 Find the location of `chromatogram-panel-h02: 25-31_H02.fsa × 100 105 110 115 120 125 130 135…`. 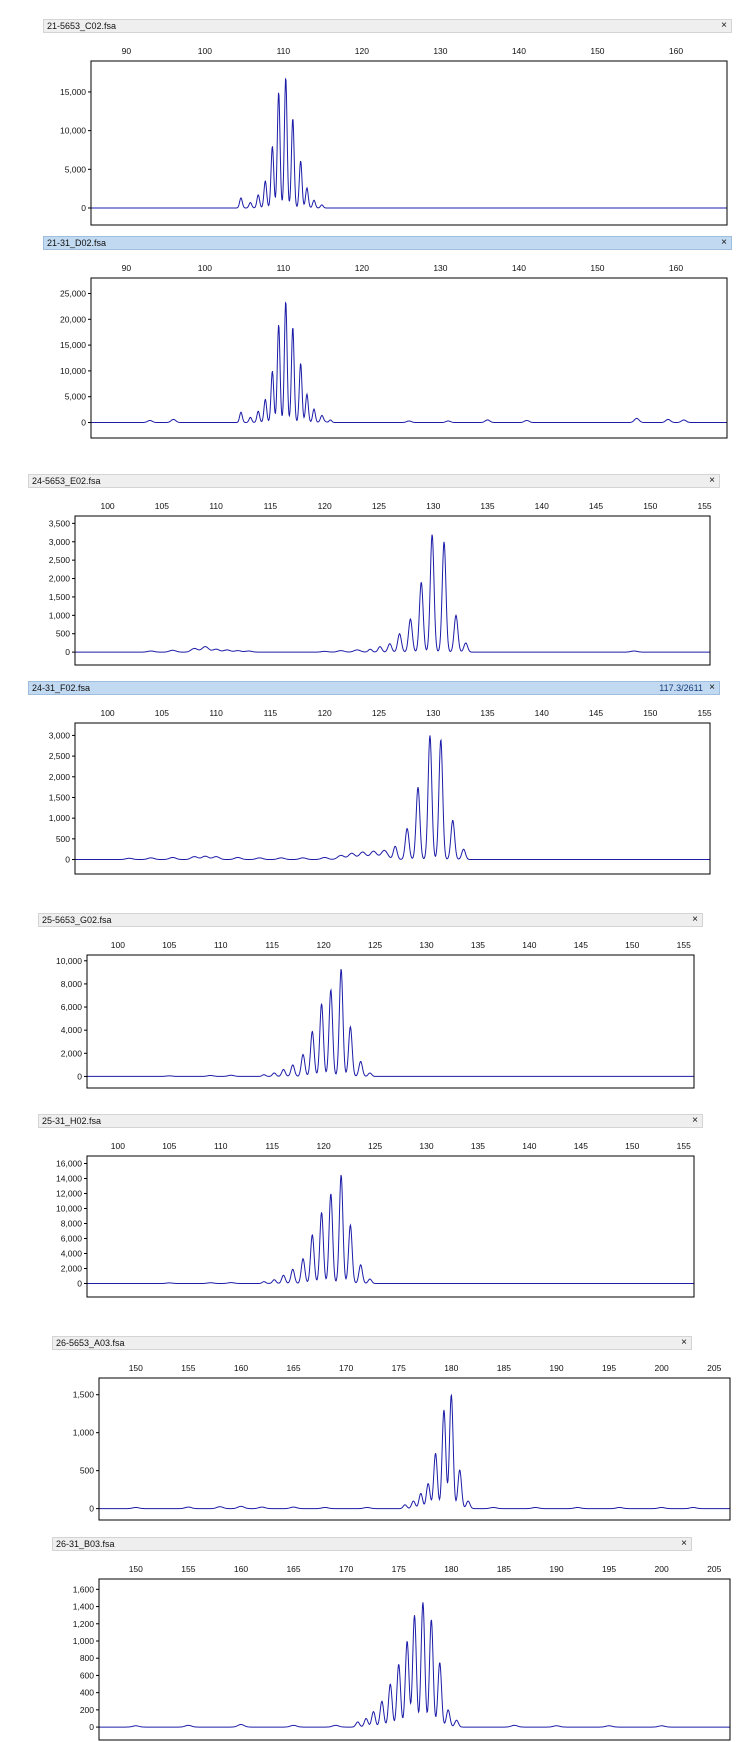

chromatogram-panel-h02: 25-31_H02.fsa × 100 105 110 115 120 125 130 135… is located at coordinates (387, 1206).